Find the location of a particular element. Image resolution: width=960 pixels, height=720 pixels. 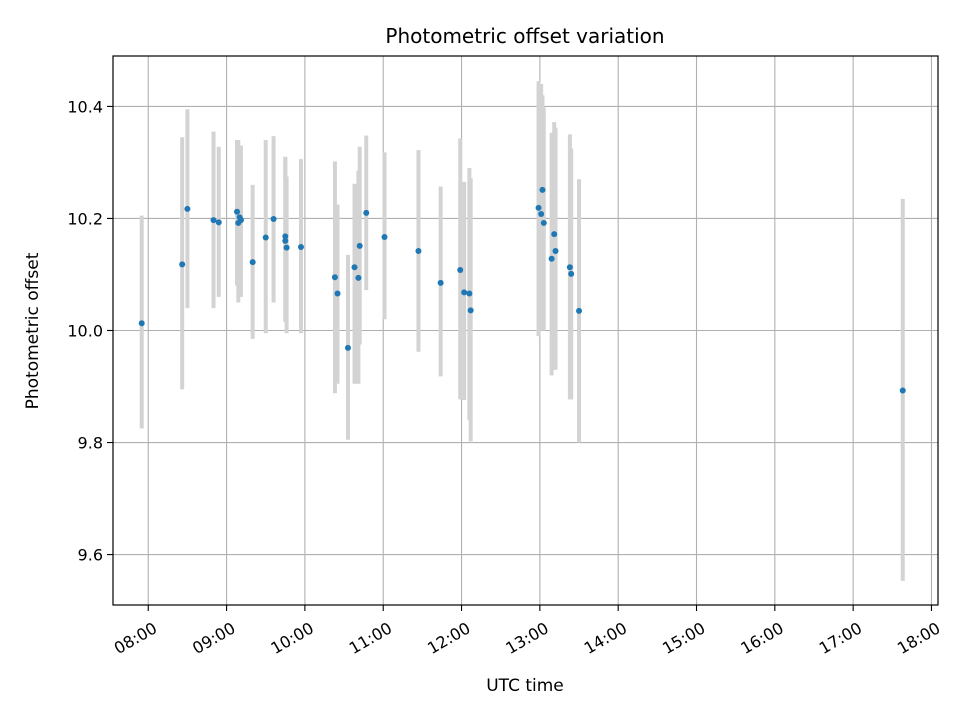

y-tick-label: 9.6 is located at coordinates (90, 555).